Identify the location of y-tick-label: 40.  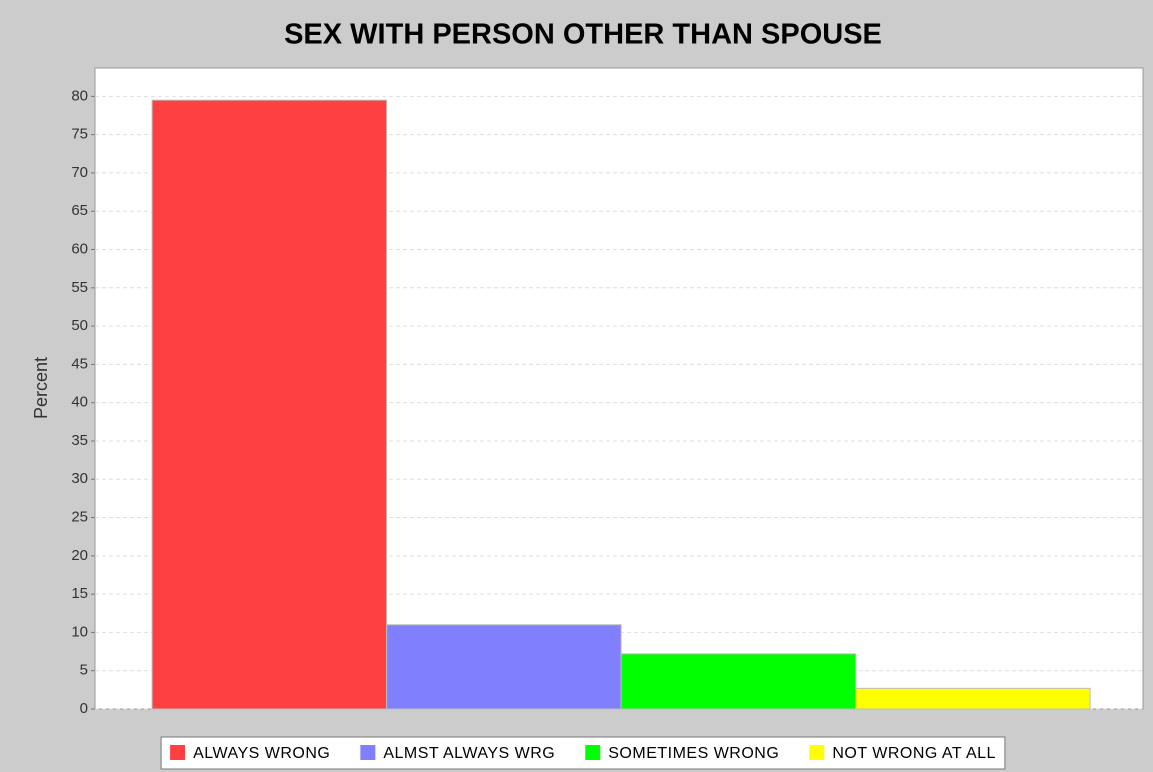
(79, 402).